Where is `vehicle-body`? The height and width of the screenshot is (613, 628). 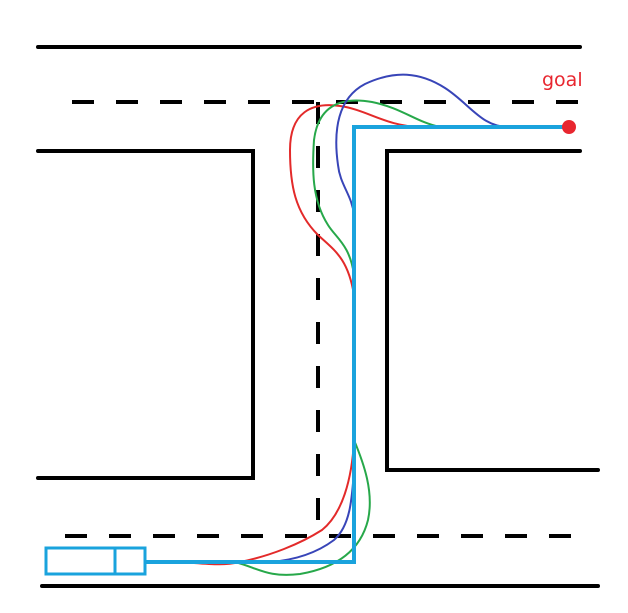 vehicle-body is located at coordinates (95, 561).